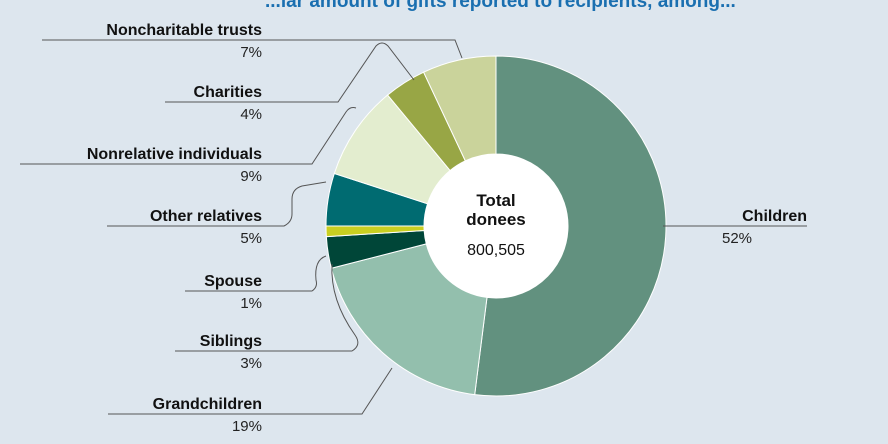  Describe the element at coordinates (338, 72) in the screenshot. I see `leader-charities` at that location.